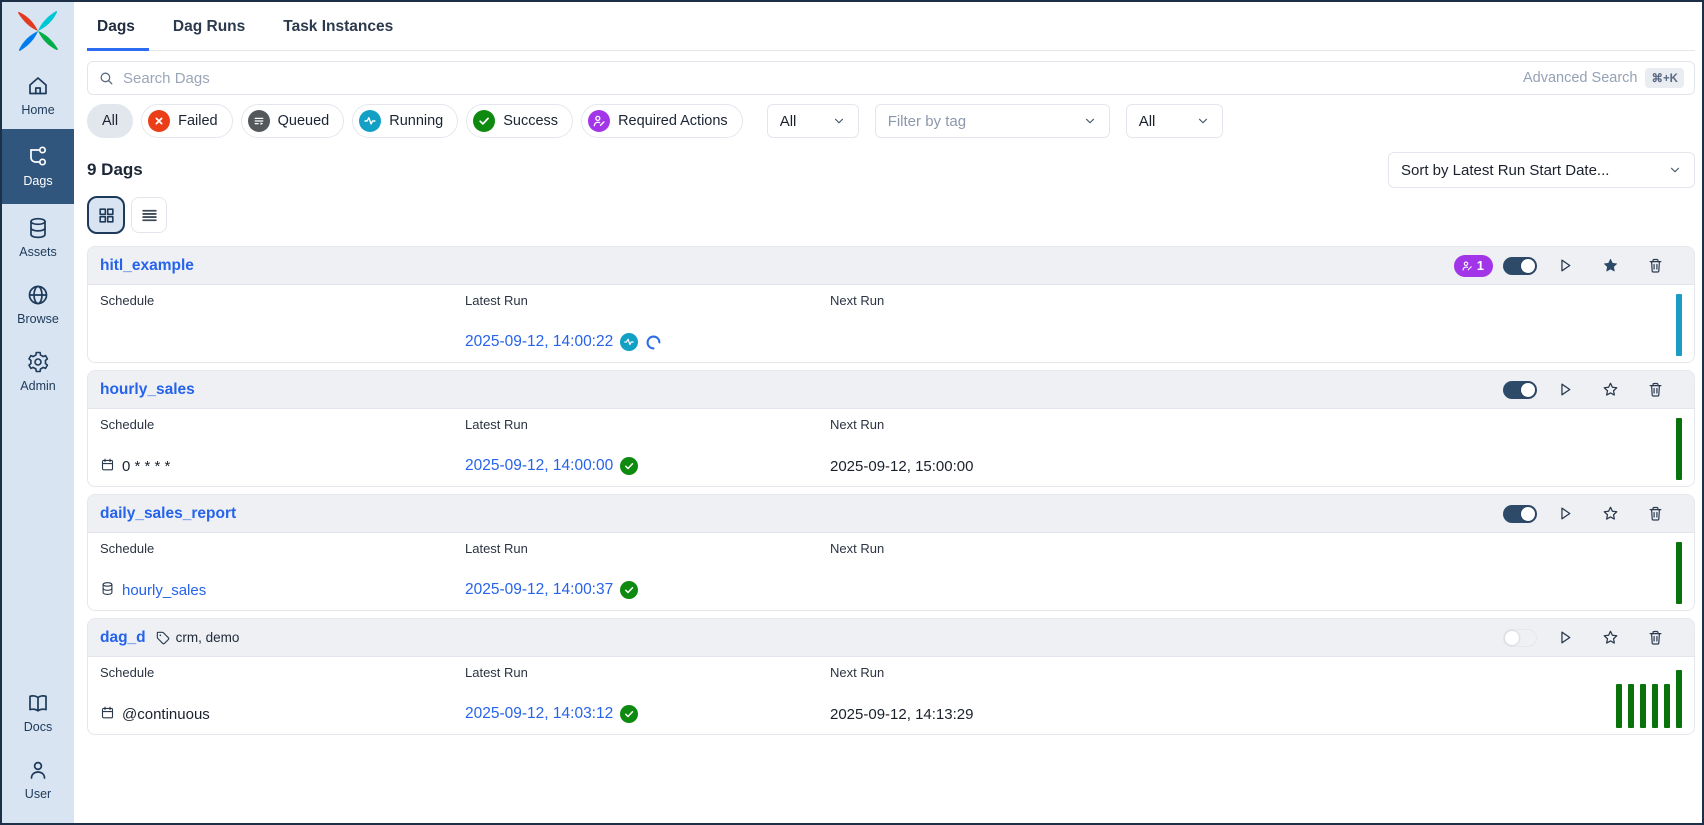 The height and width of the screenshot is (825, 1704). Describe the element at coordinates (166, 714) in the screenshot. I see `schedule-value: @continuous` at that location.